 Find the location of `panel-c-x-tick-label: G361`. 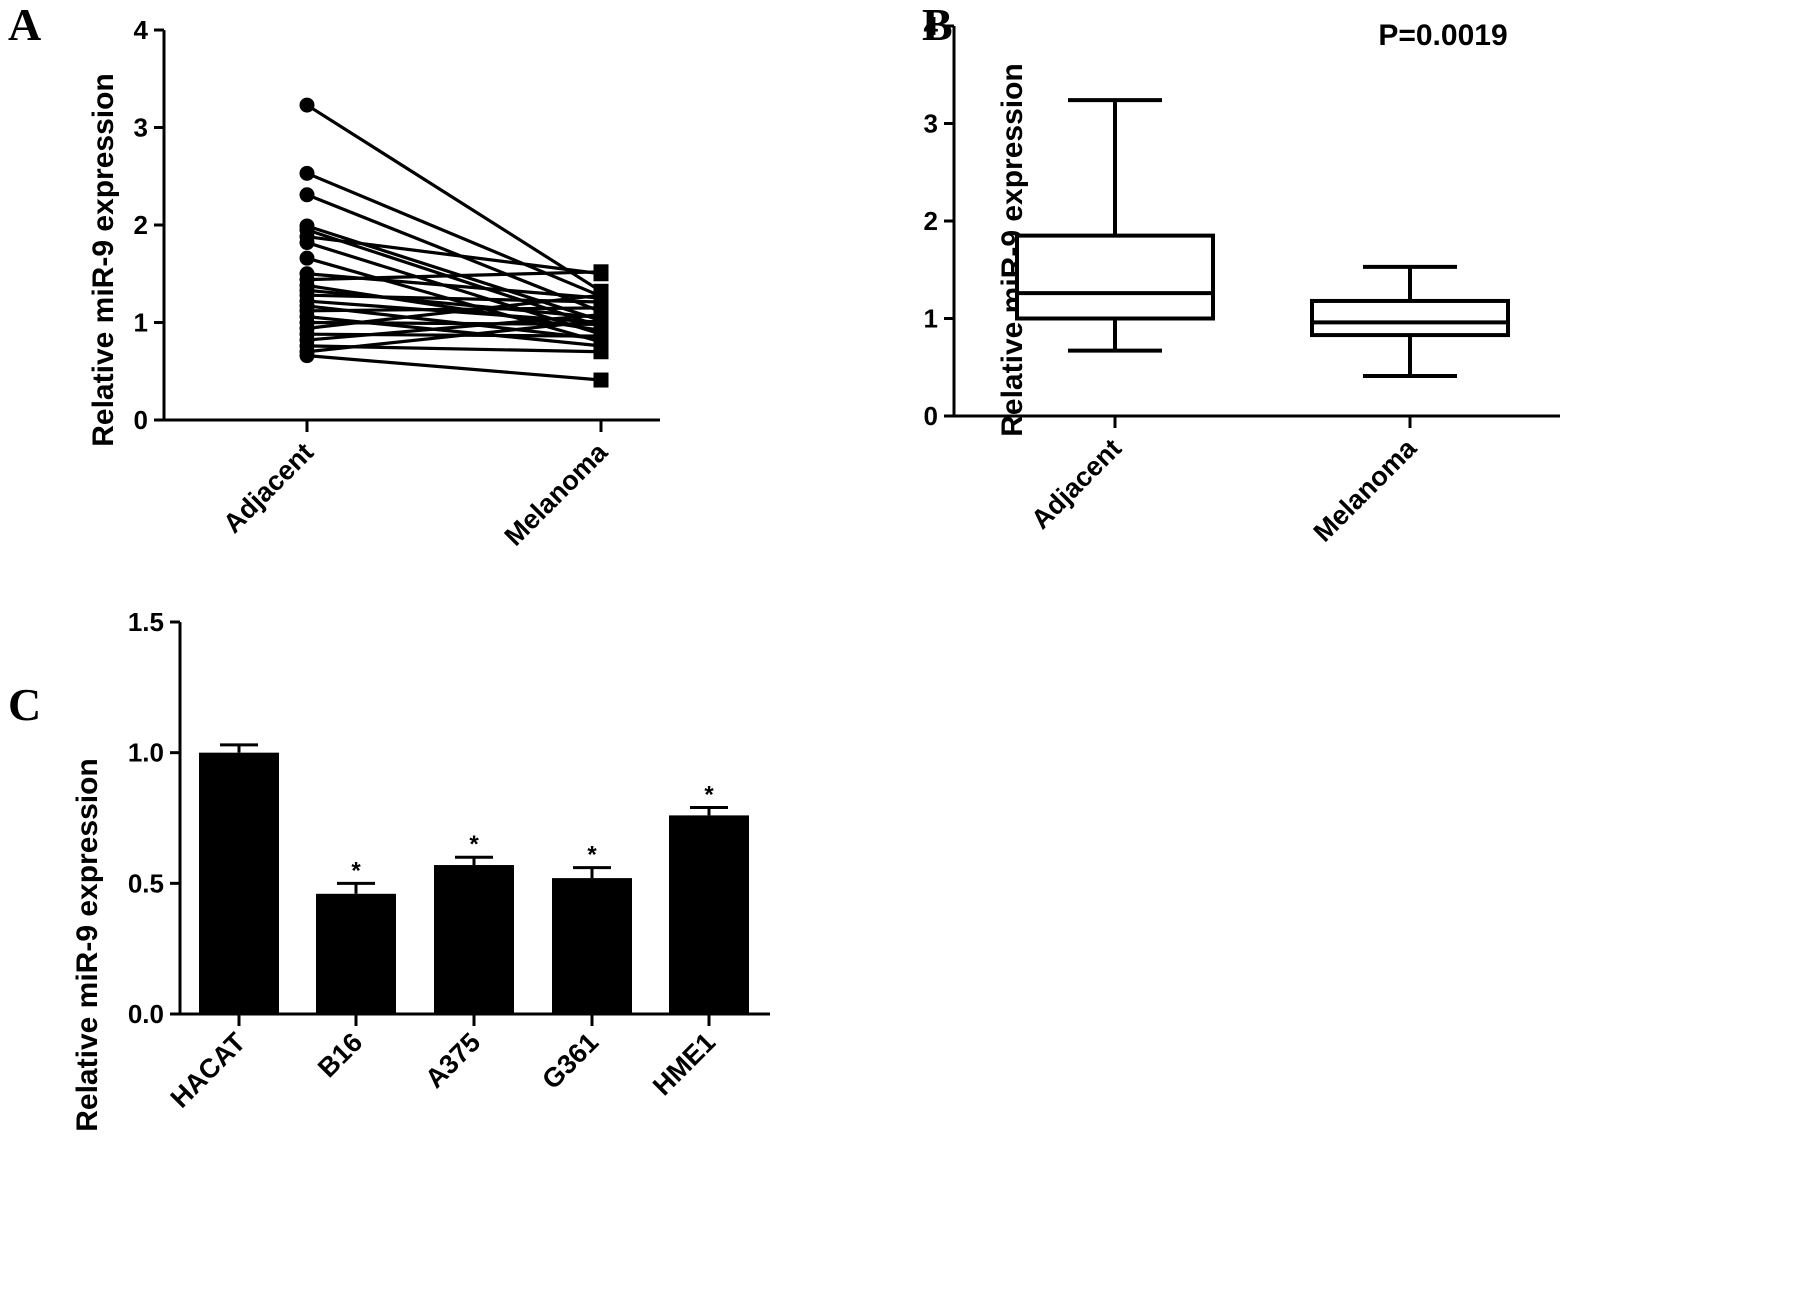

panel-c-x-tick-label: G361 is located at coordinates (570, 1061).